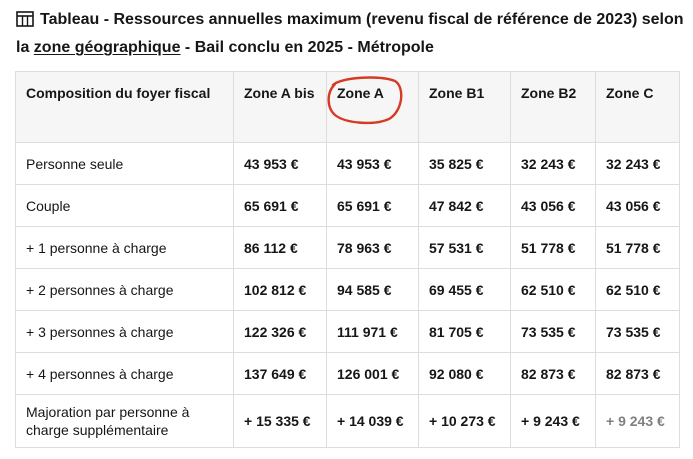  I want to click on table-icon, so click(25, 22).